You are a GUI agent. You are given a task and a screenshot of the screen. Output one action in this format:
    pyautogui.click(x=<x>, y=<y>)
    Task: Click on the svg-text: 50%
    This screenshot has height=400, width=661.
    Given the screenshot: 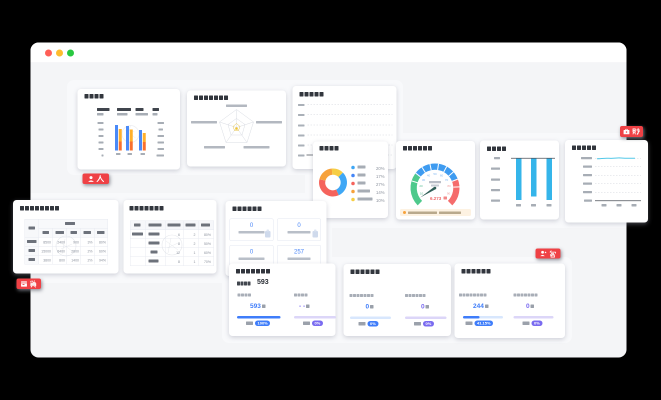 What is the action you would take?
    pyautogui.click(x=207, y=244)
    